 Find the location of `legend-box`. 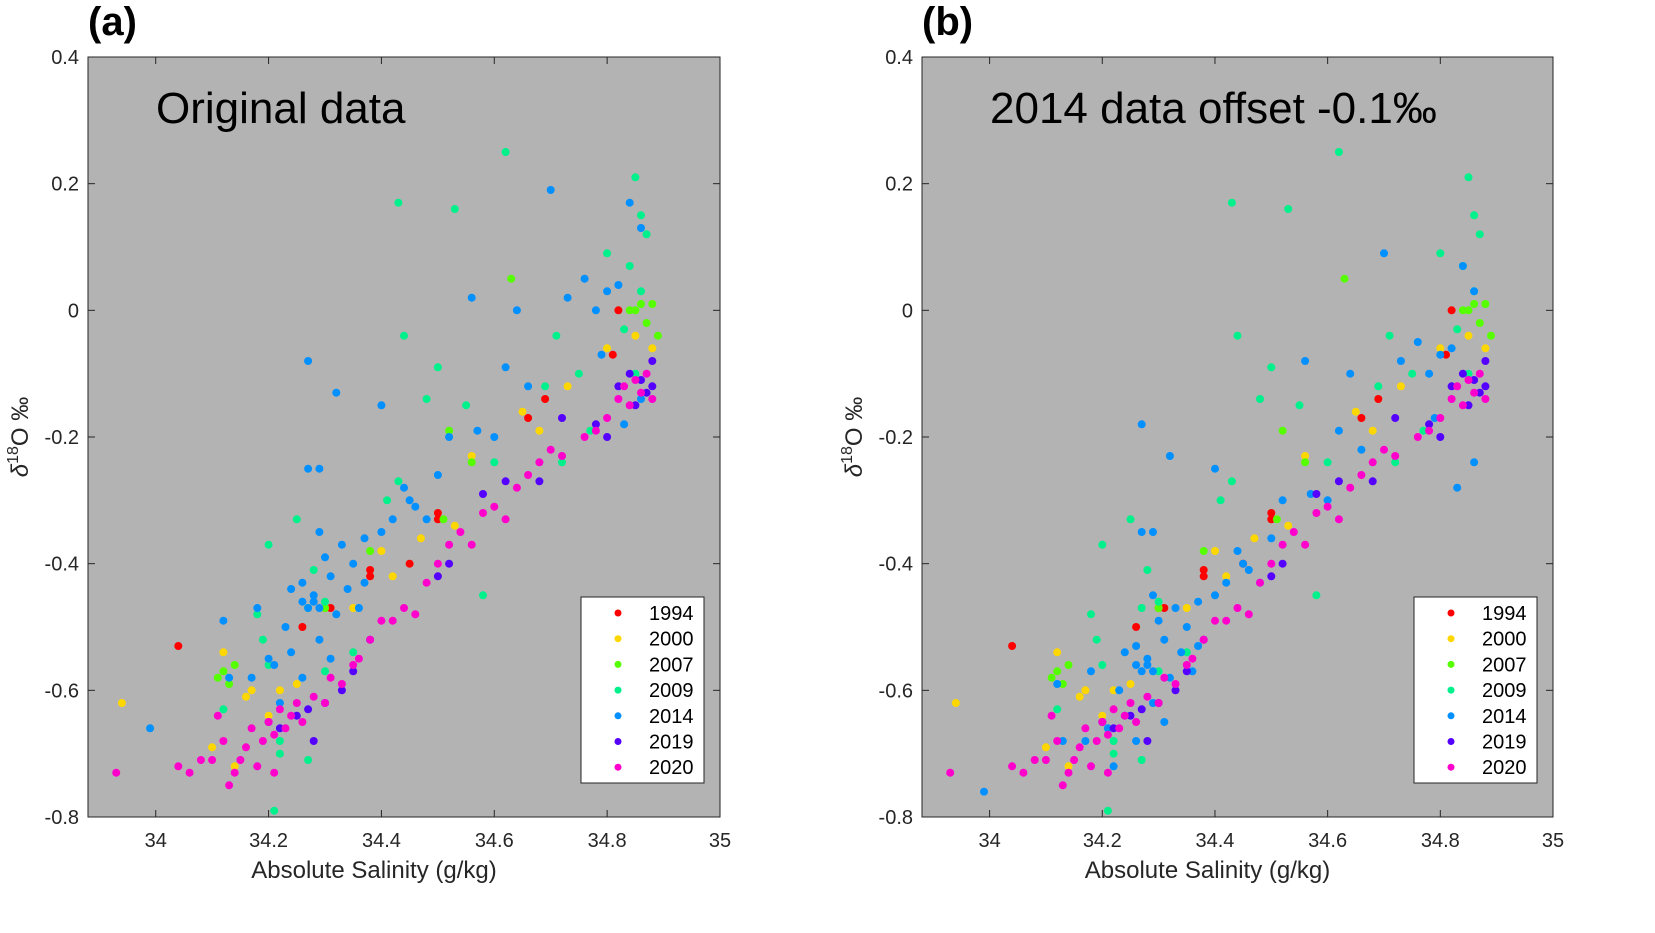

legend-box is located at coordinates (1475, 690).